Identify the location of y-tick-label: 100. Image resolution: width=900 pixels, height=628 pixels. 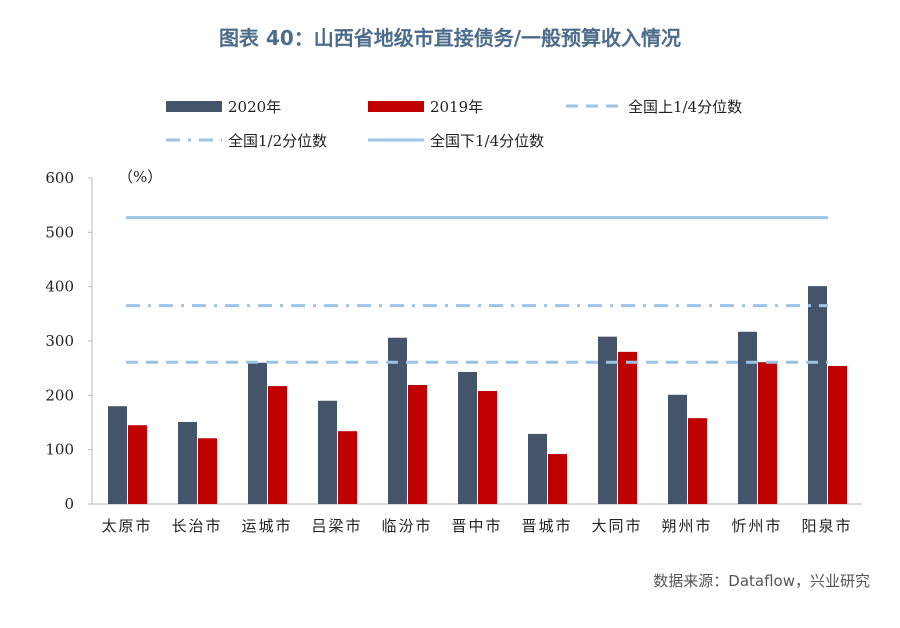
(59, 450).